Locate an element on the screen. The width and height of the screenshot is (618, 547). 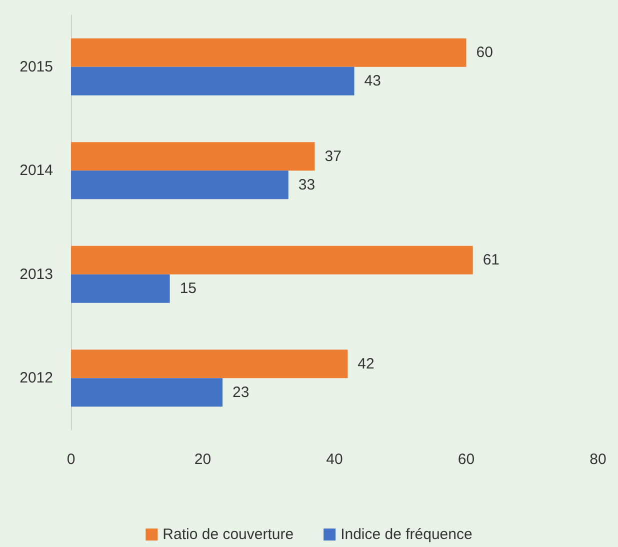
data-label: 23 is located at coordinates (241, 392).